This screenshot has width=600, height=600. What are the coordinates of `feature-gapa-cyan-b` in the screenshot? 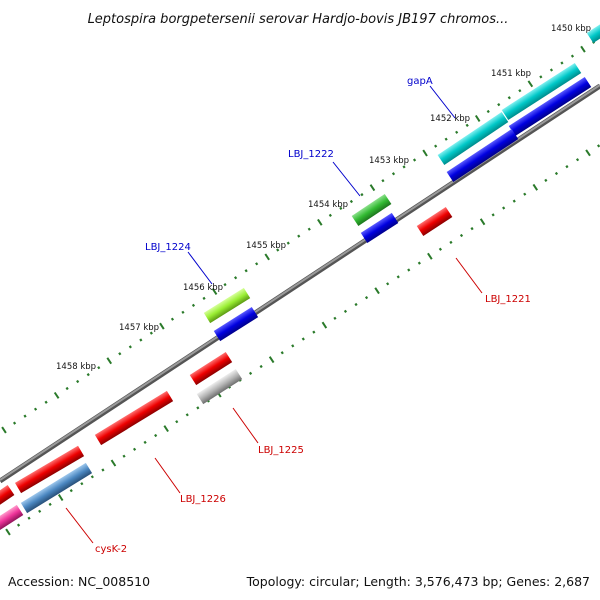 It's located at (473, 139).